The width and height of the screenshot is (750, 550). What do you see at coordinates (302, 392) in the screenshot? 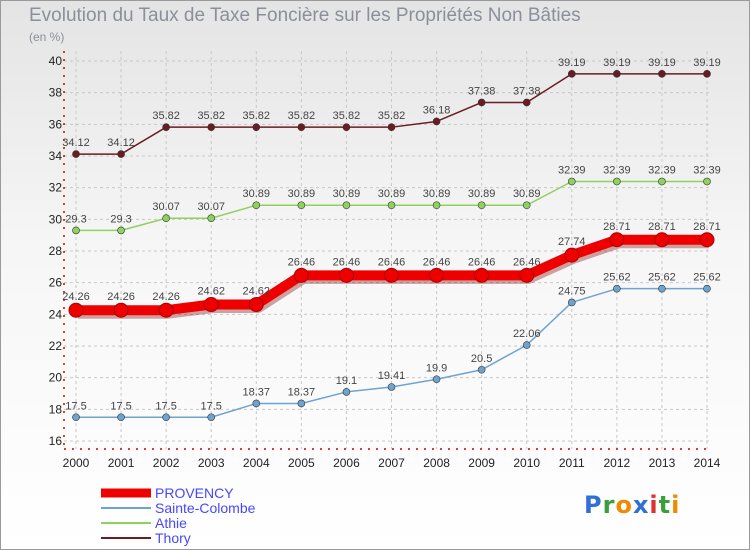
I see `data-label-sainte-colombe: 18.37` at bounding box center [302, 392].